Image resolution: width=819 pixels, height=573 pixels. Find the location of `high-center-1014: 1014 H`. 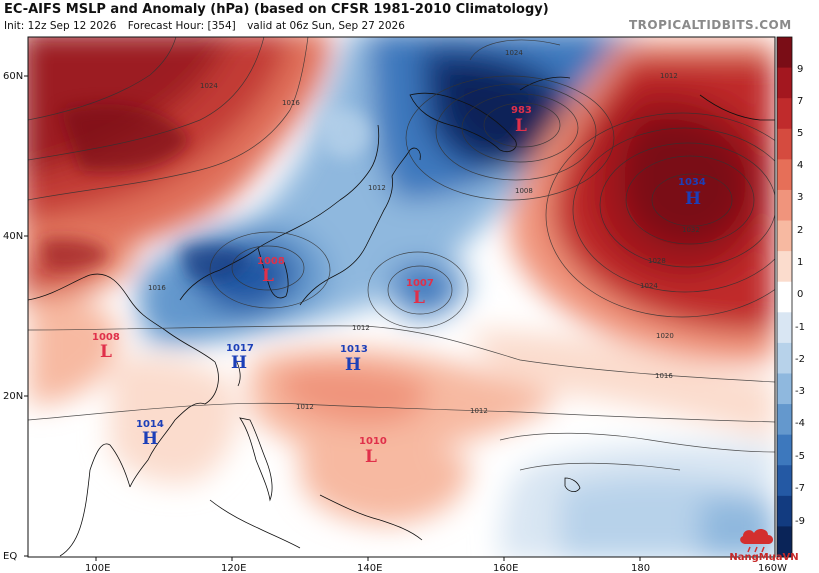

high-center-1014: 1014 H is located at coordinates (150, 434).